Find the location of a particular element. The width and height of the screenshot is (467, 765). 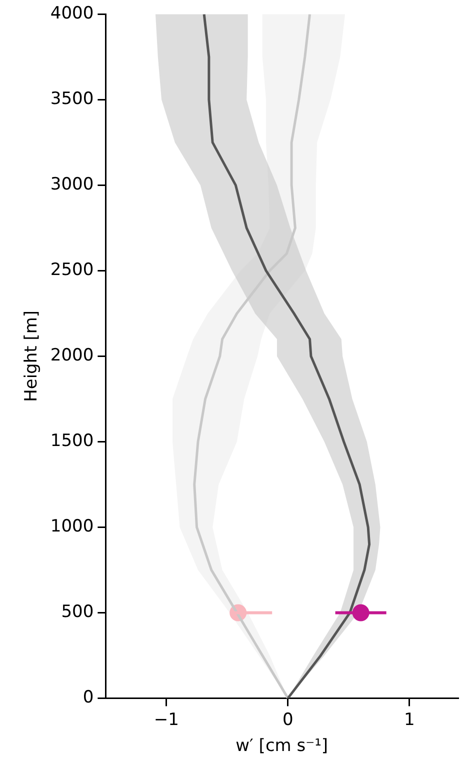

x-tick-label: 1 is located at coordinates (409, 720).